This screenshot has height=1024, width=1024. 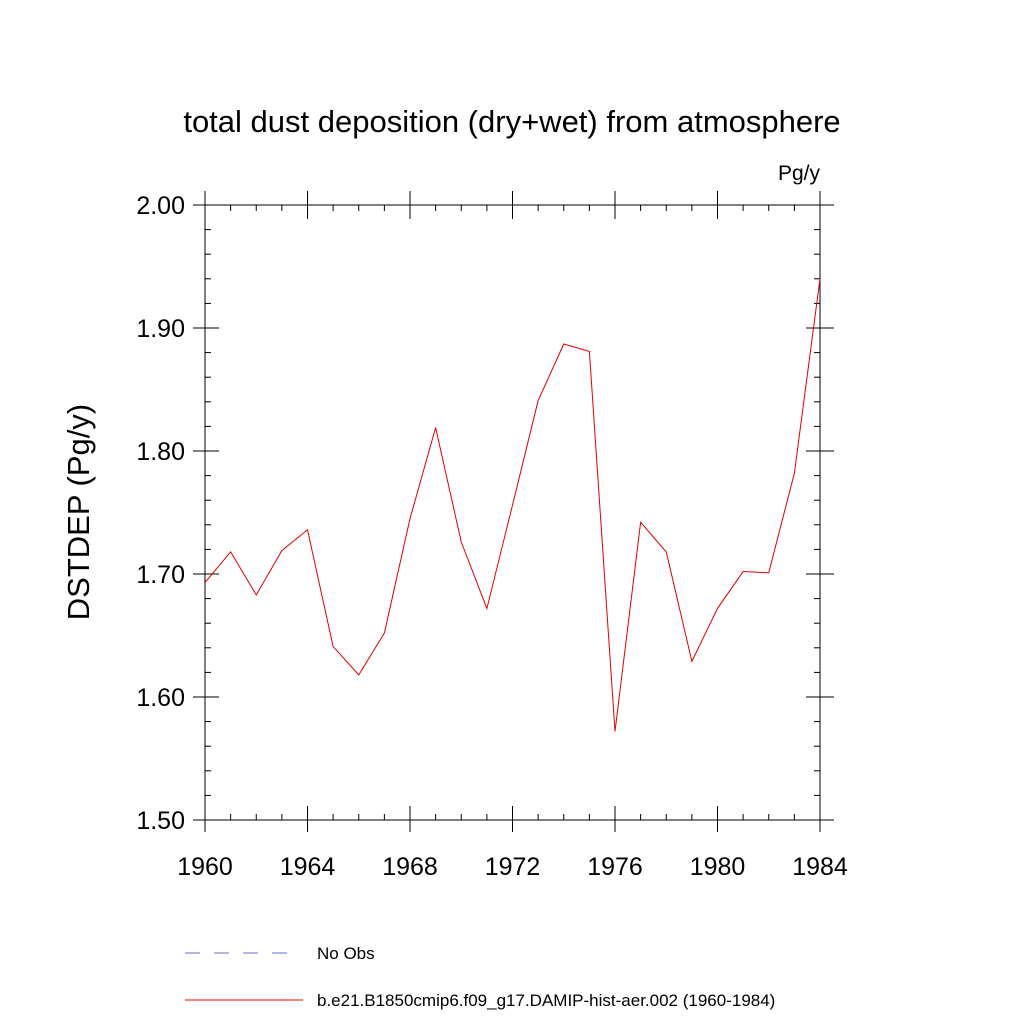 What do you see at coordinates (346, 953) in the screenshot?
I see `legend-label: No Obs` at bounding box center [346, 953].